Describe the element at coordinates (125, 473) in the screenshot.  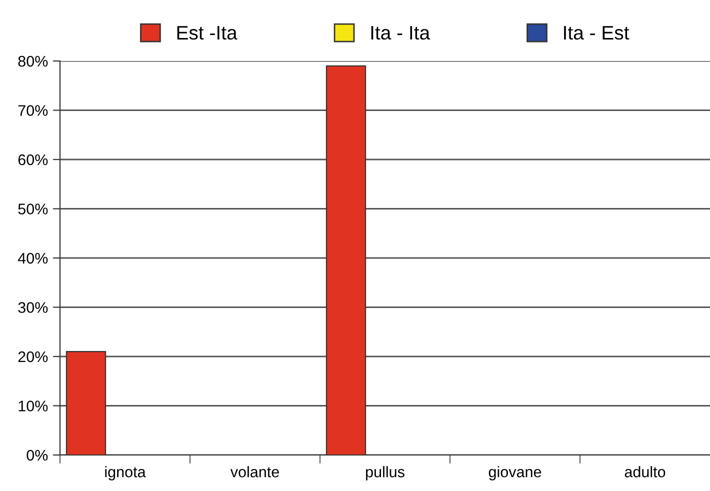
I see `x-tick-label: ignota` at that location.